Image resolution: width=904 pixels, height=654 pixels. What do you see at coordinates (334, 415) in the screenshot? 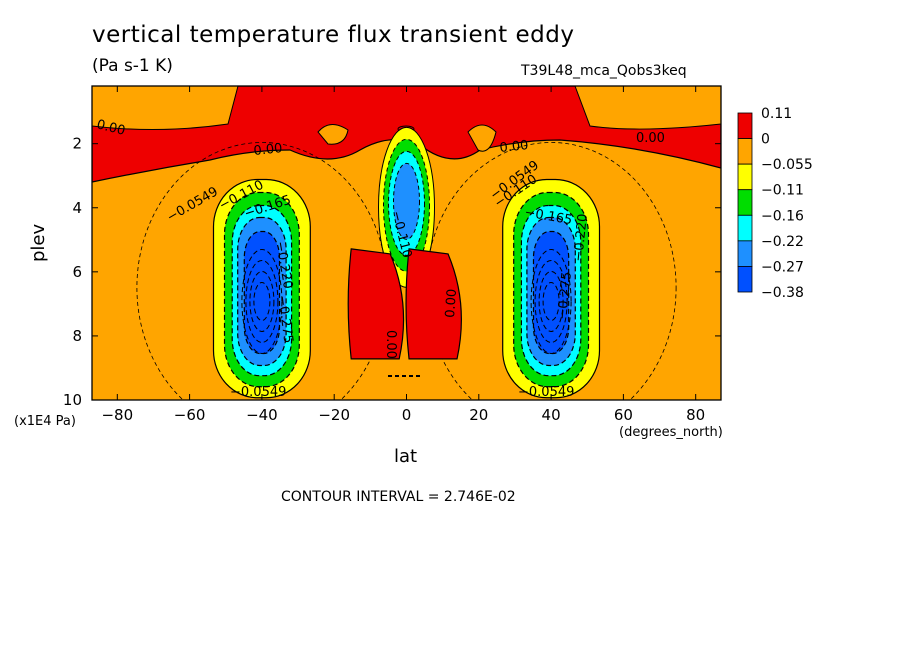
I see `x-tick-label: −20` at bounding box center [334, 415].